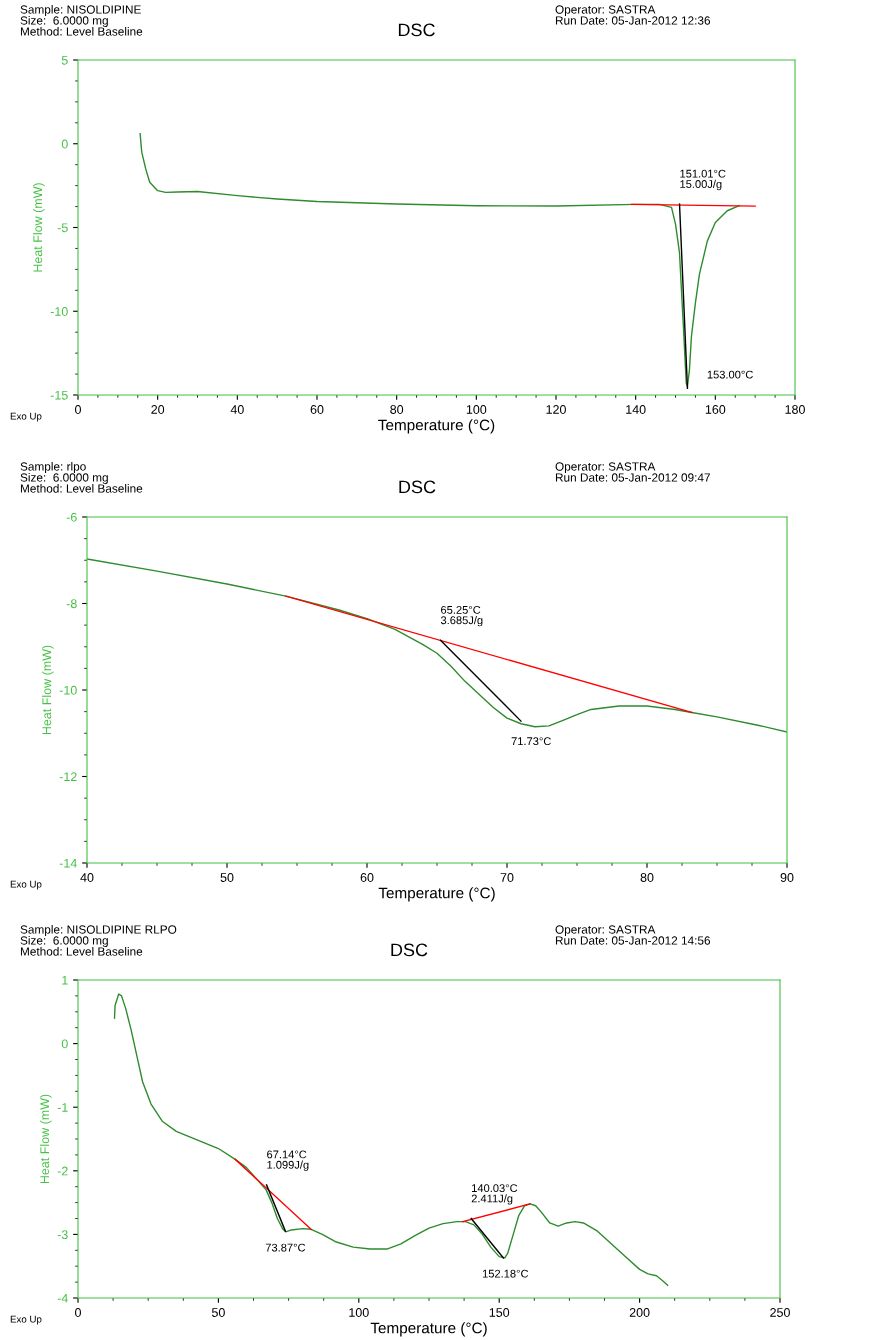  What do you see at coordinates (795, 409) in the screenshot?
I see `x-tick-label: 180` at bounding box center [795, 409].